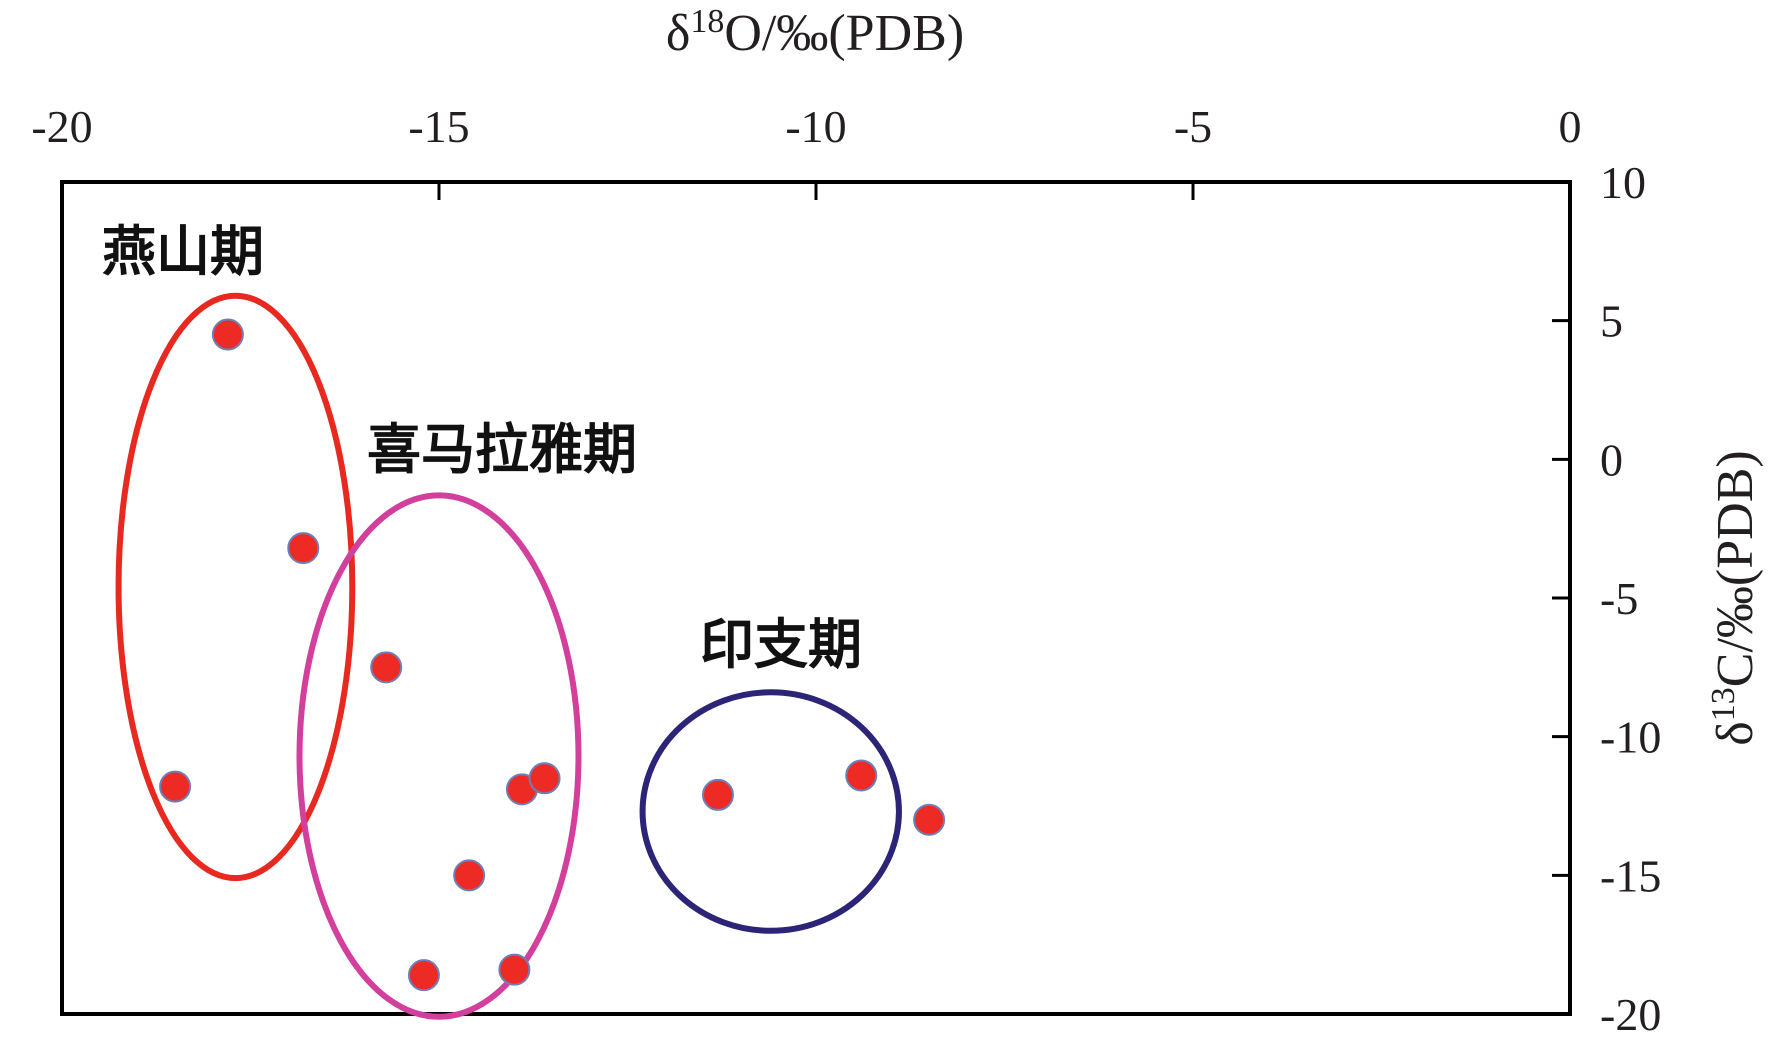 The image size is (1772, 1041). Describe the element at coordinates (1619, 598) in the screenshot. I see `y-tick-label: -5` at that location.